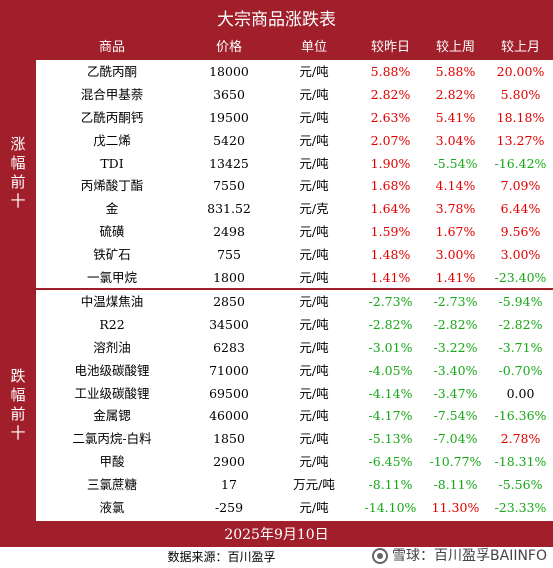  I want to click on commodity-name: 丙烯酸丁酯, so click(112, 186).